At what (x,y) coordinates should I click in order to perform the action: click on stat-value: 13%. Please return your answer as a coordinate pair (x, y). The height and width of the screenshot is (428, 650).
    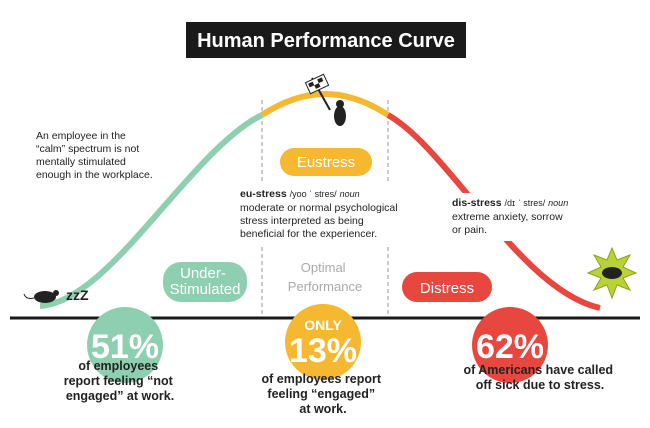
    Looking at the image, I should click on (323, 351).